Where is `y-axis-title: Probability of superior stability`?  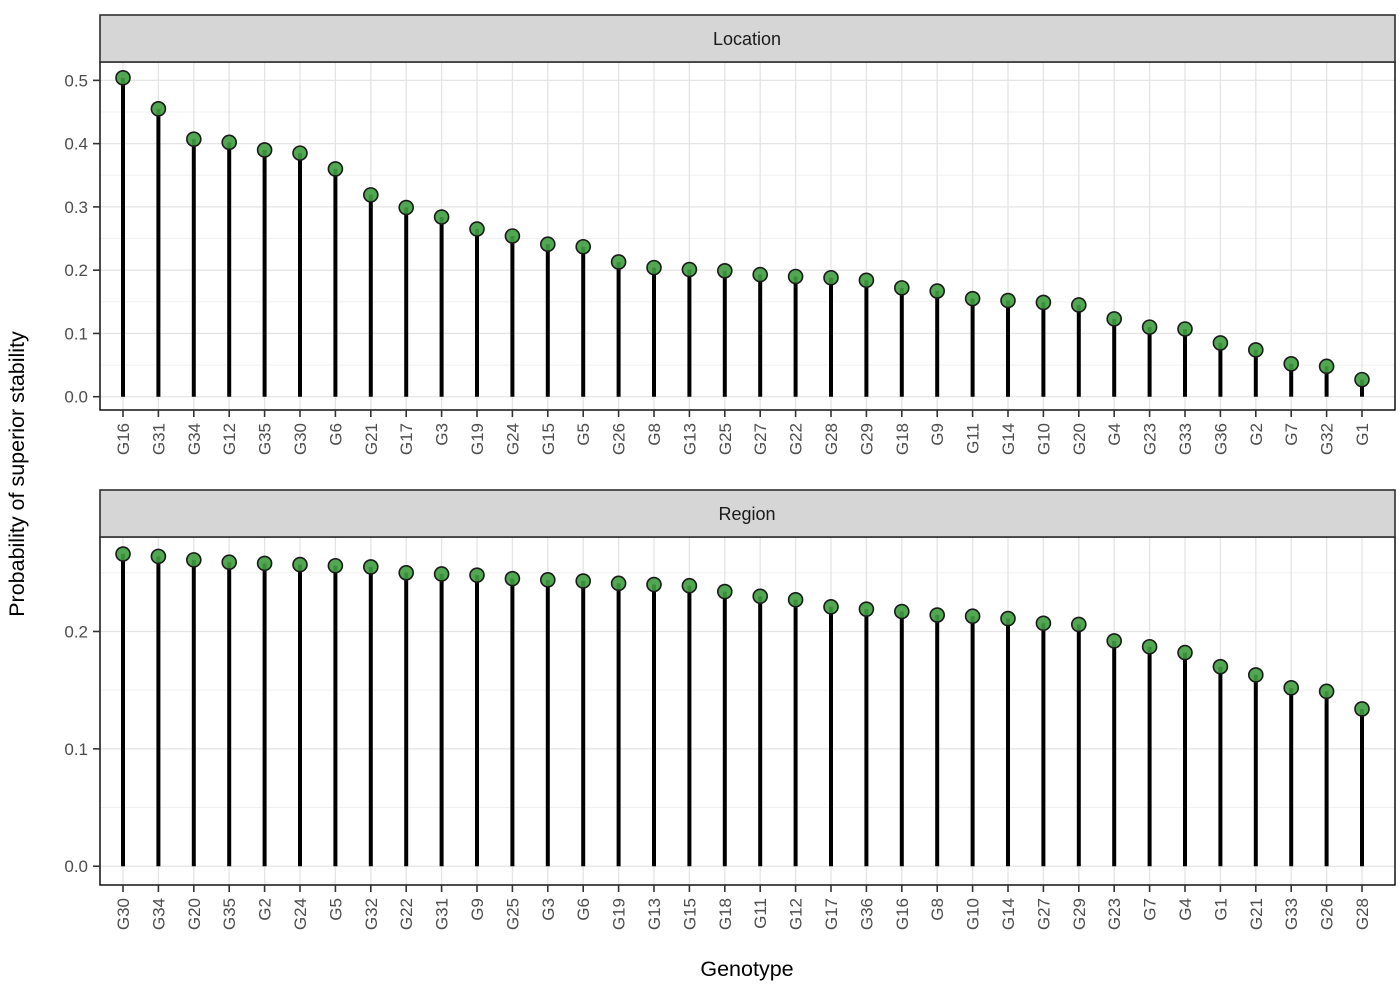 y-axis-title: Probability of superior stability is located at coordinates (17, 474).